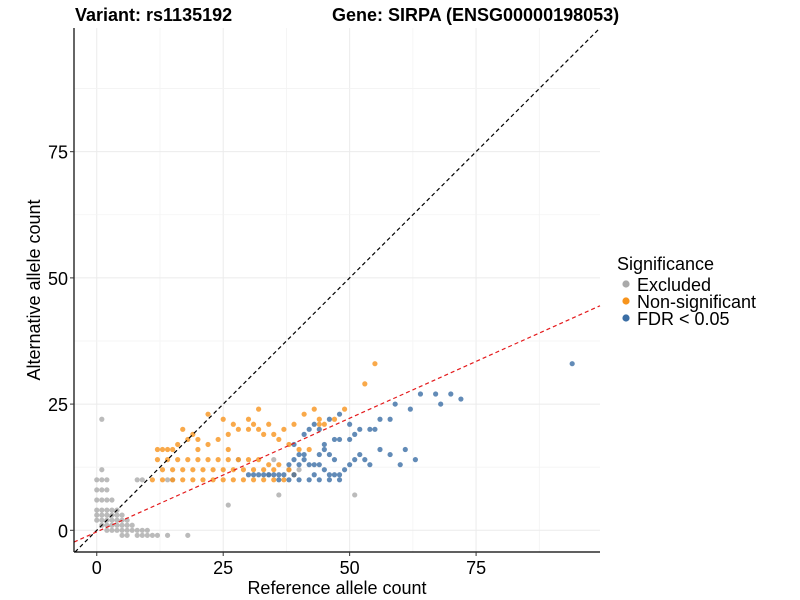  What do you see at coordinates (97, 568) in the screenshot?
I see `x-tick-label: 0` at bounding box center [97, 568].